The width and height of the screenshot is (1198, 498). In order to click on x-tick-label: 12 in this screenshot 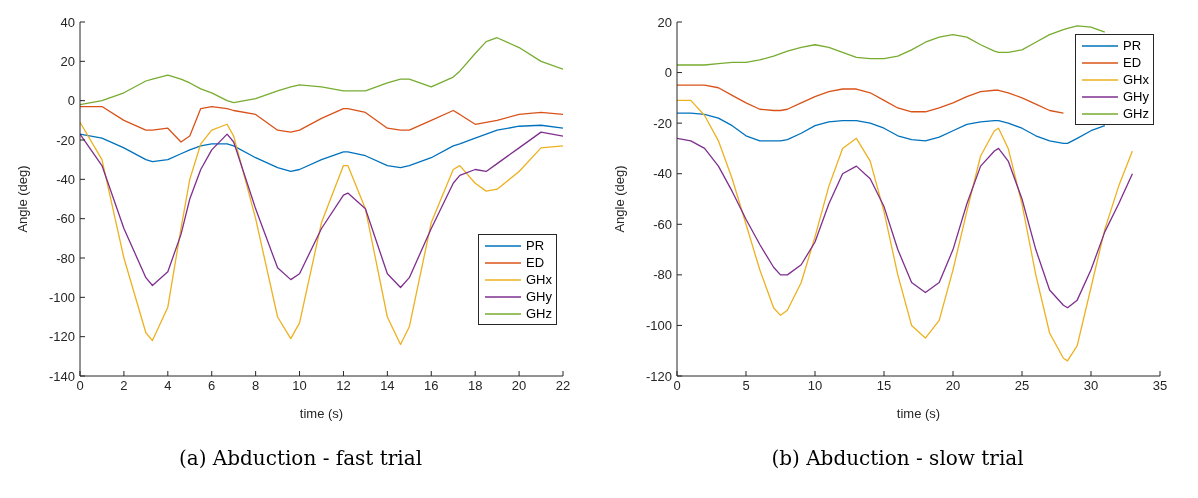, I will do `click(343, 386)`.